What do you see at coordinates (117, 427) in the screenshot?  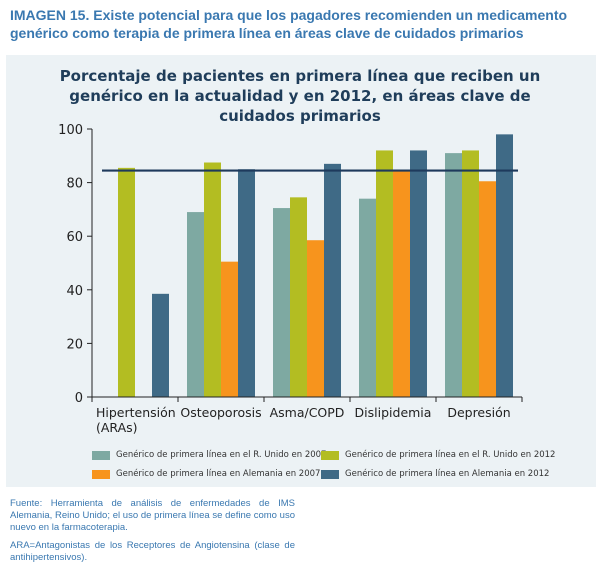 I see `x-category-label: (ARAs)` at bounding box center [117, 427].